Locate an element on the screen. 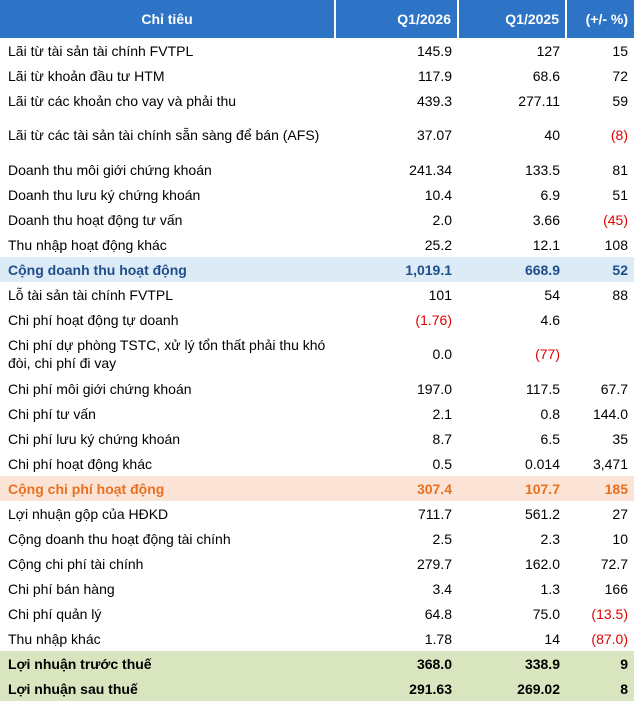 The image size is (638, 701). table-row: Chi phí quản lý 64.8 75.0 (13.5) is located at coordinates (317, 613).